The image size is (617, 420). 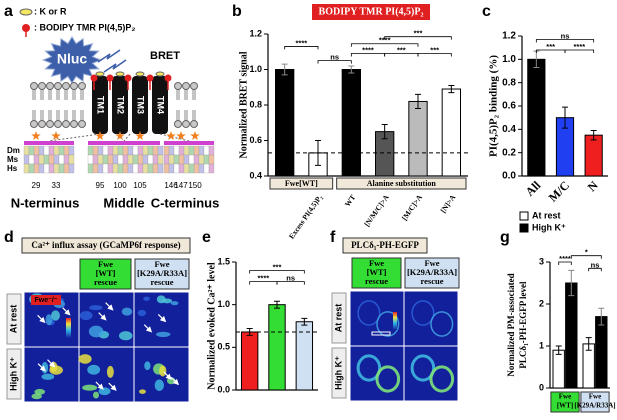 I want to click on panel-title: Ca²⁺ influx assay (GCaMP6f response), so click(x=105, y=245).